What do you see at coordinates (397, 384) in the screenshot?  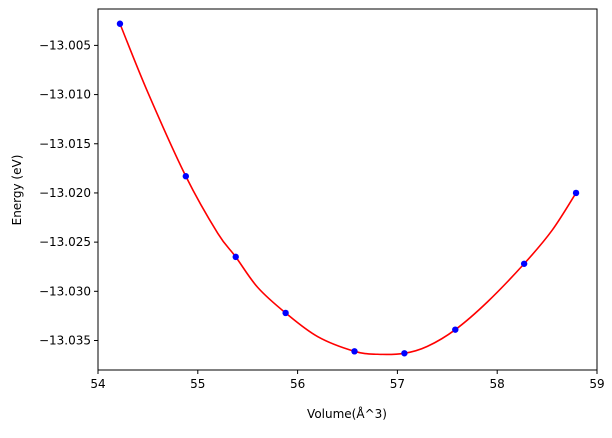 I see `x-tick-label: 57` at bounding box center [397, 384].